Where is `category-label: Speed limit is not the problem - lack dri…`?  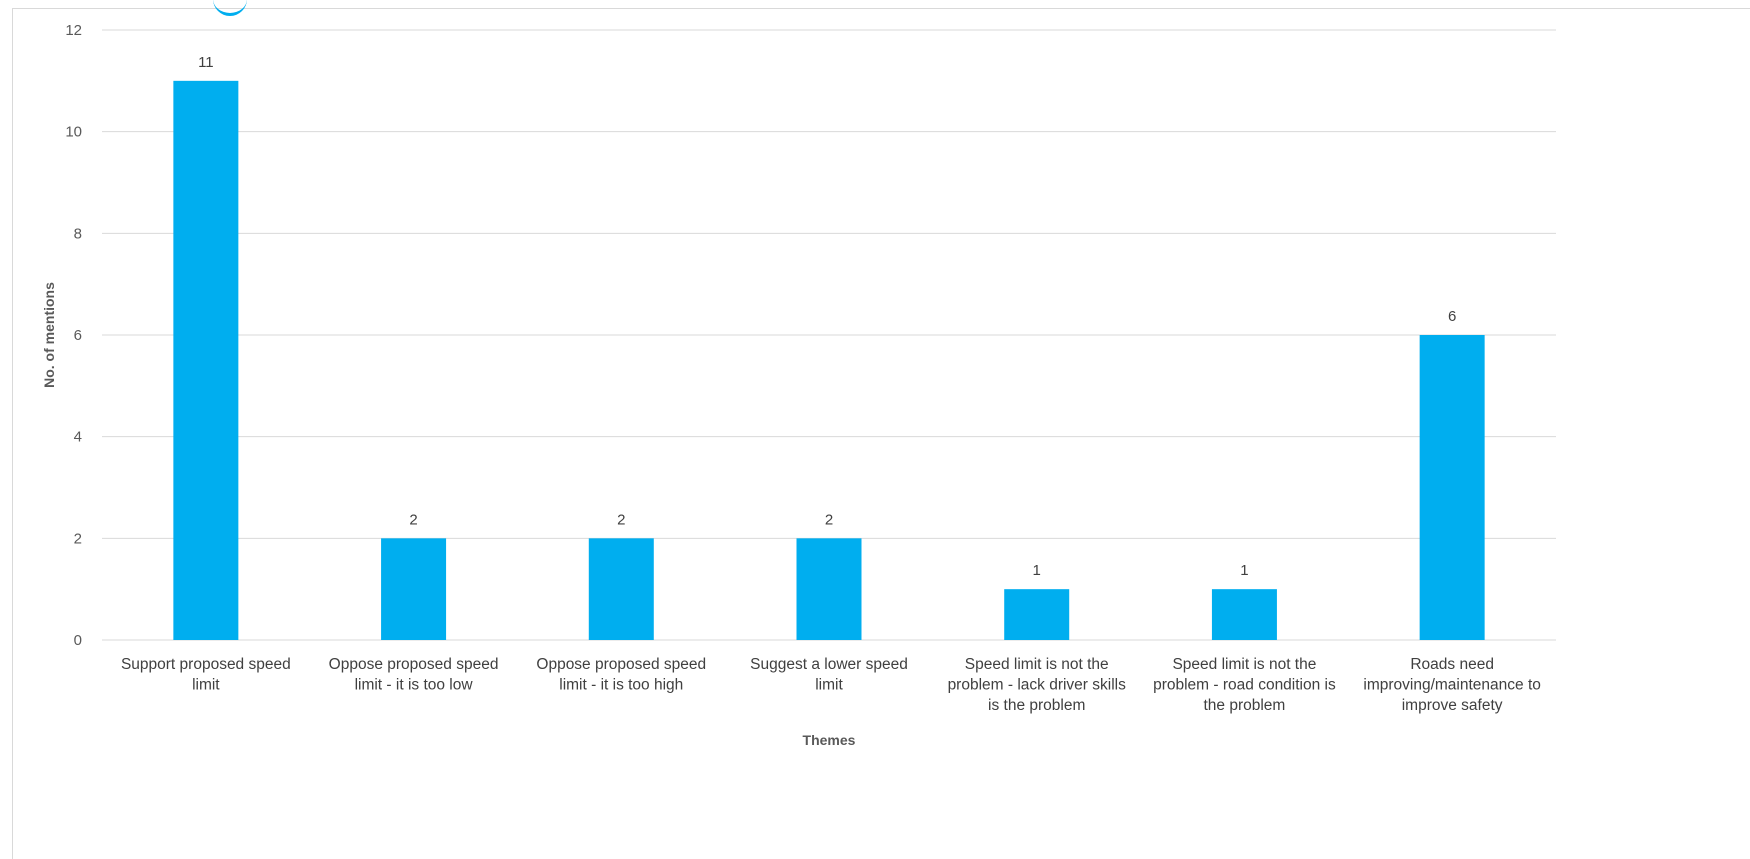
category-label: Speed limit is not the problem - lack dri… is located at coordinates (1037, 685).